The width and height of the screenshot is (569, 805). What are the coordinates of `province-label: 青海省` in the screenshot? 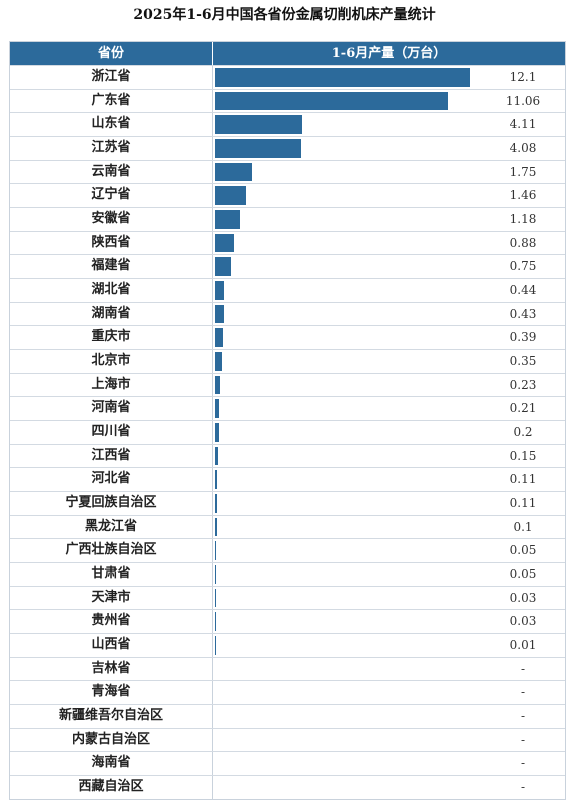 It's located at (111, 693).